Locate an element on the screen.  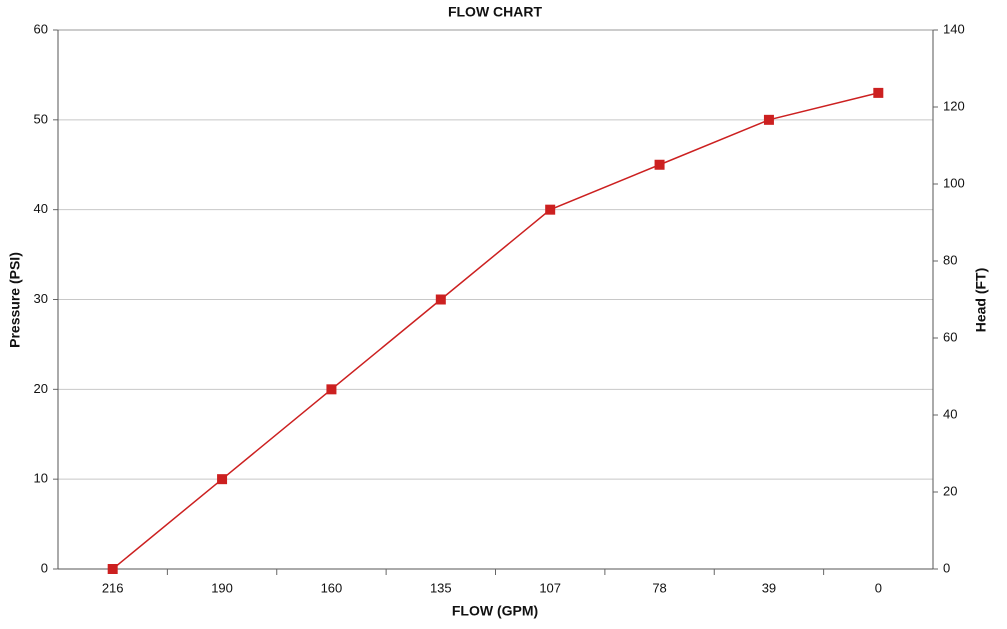
x-axis-label: FLOW (GPM) is located at coordinates (495, 611).